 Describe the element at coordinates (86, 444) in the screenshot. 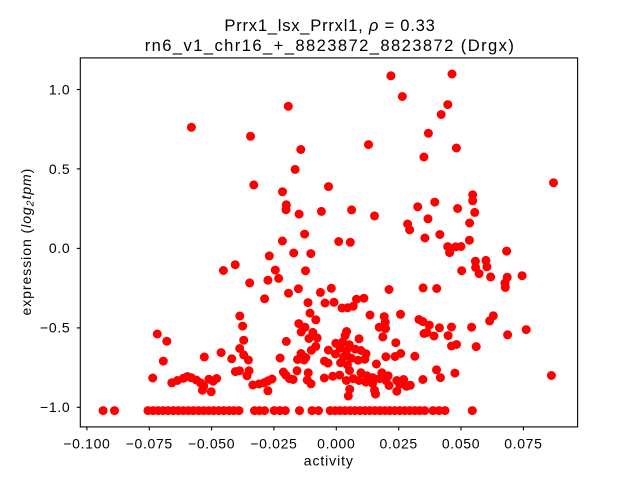

I see `svg-text: −0.100` at that location.